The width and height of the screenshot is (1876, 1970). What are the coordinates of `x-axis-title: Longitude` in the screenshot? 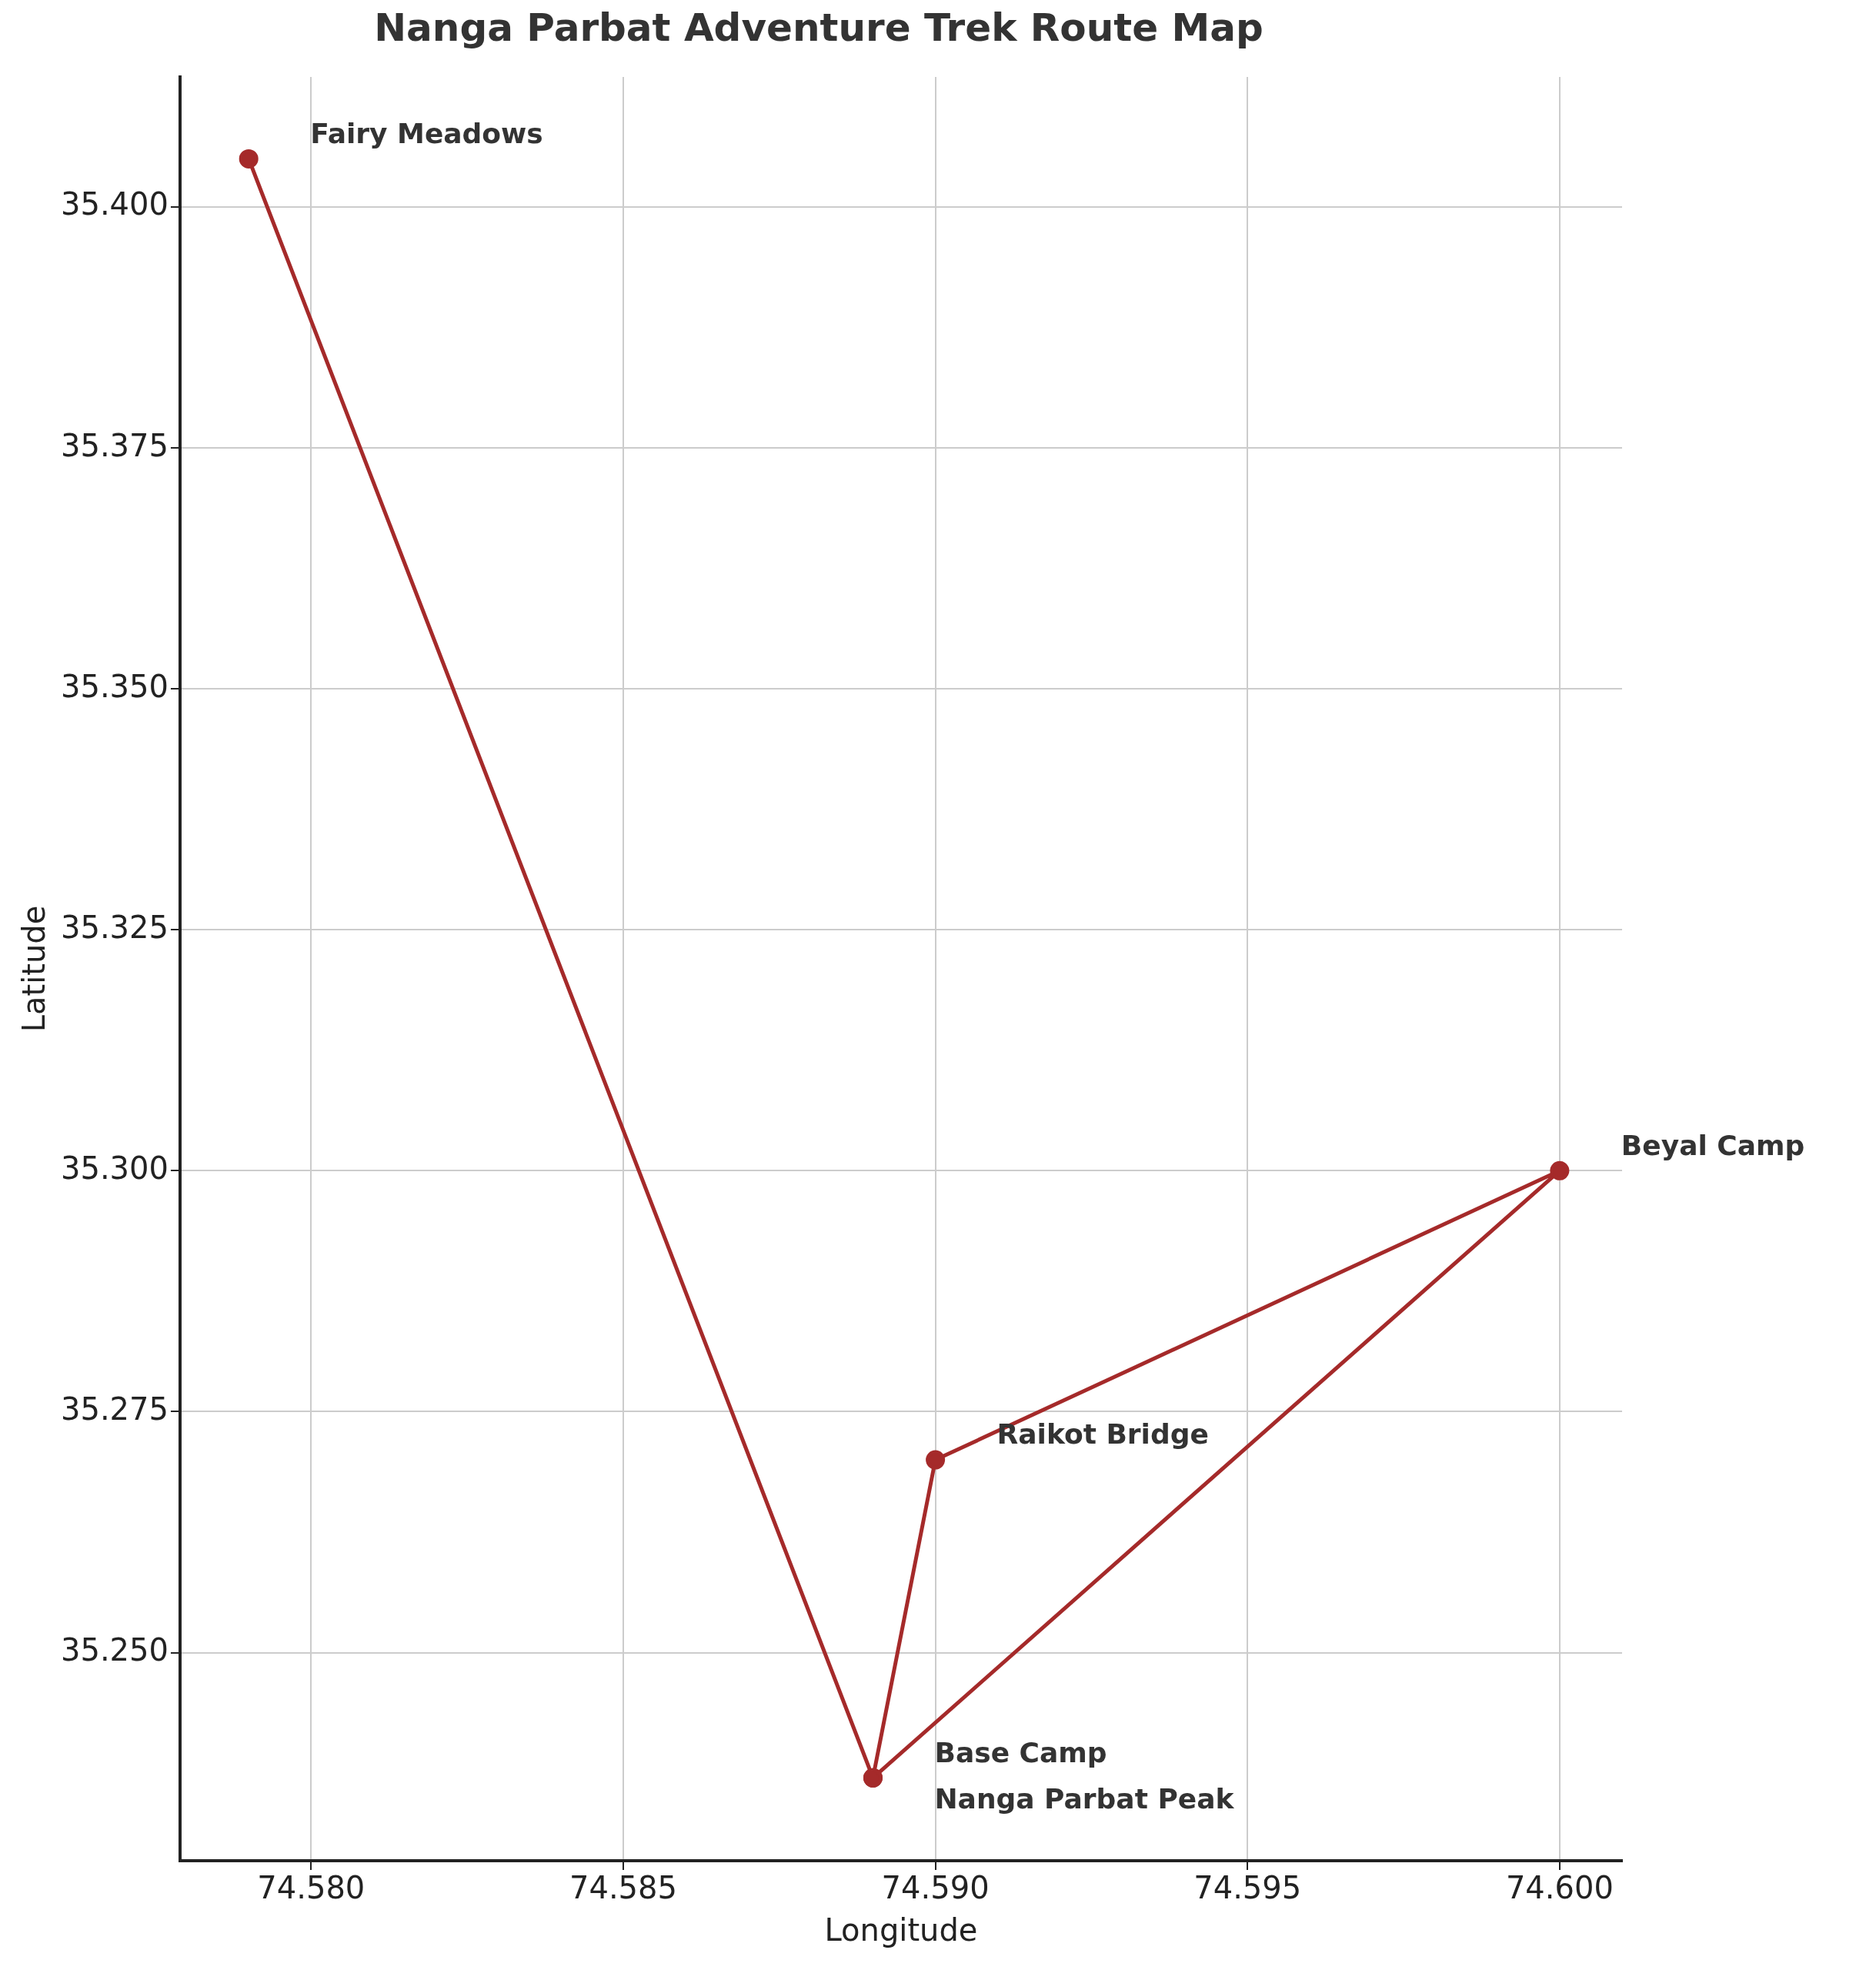 It's located at (901, 1930).